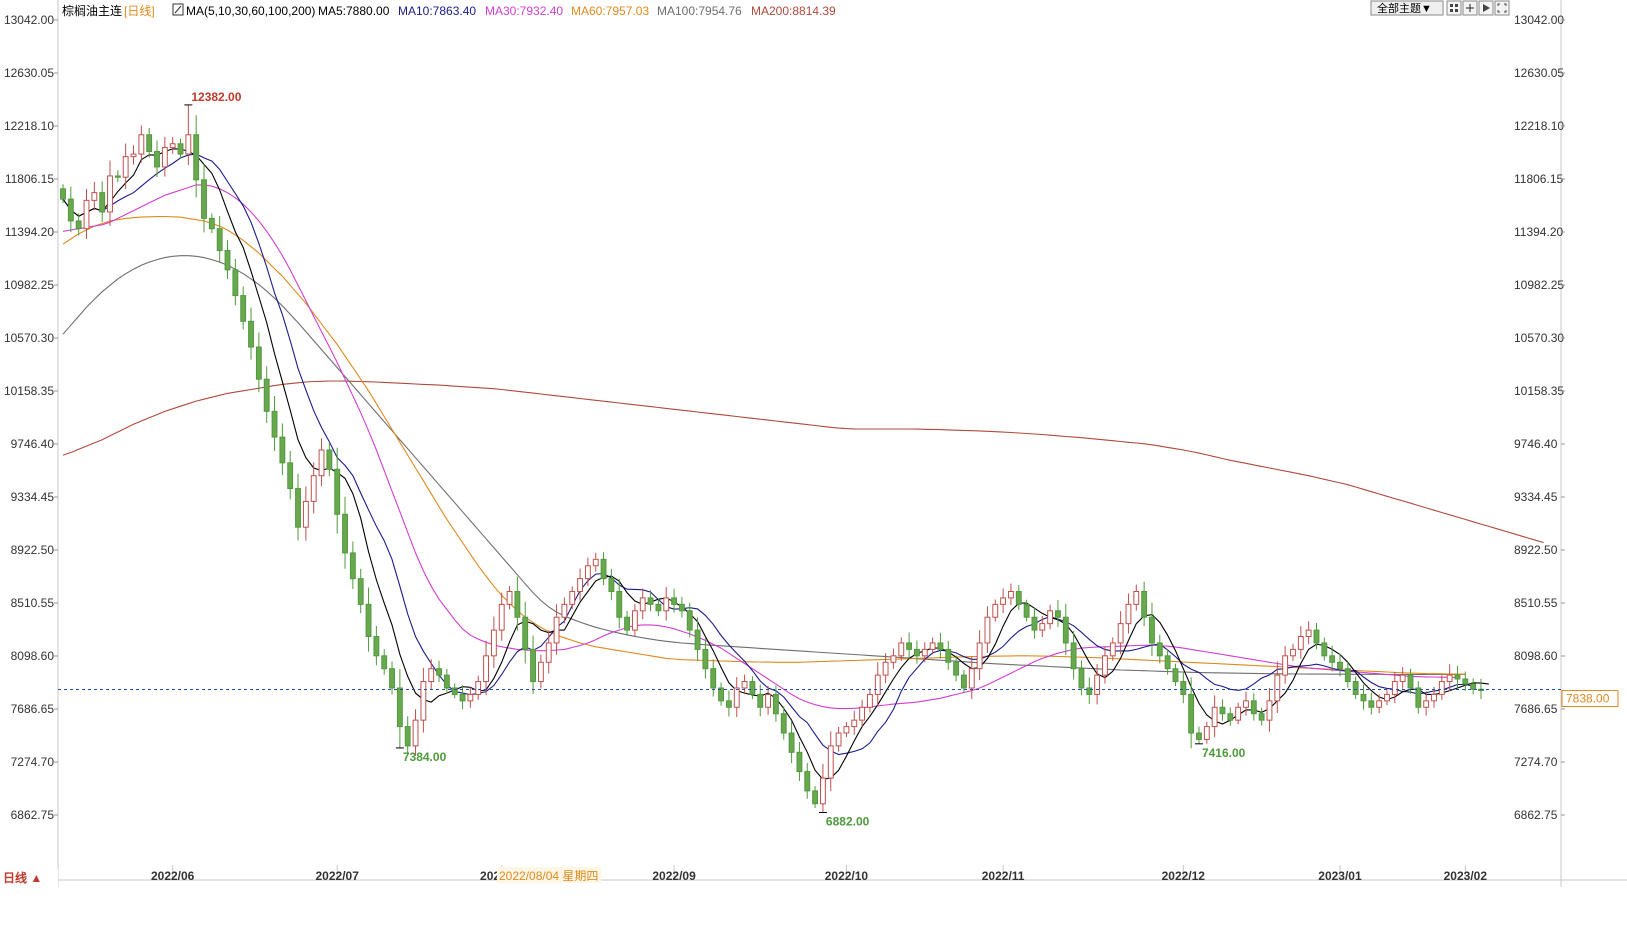 This screenshot has height=929, width=1627. What do you see at coordinates (1538, 179) in the screenshot?
I see `y-tick-right-label: 11806.15` at bounding box center [1538, 179].